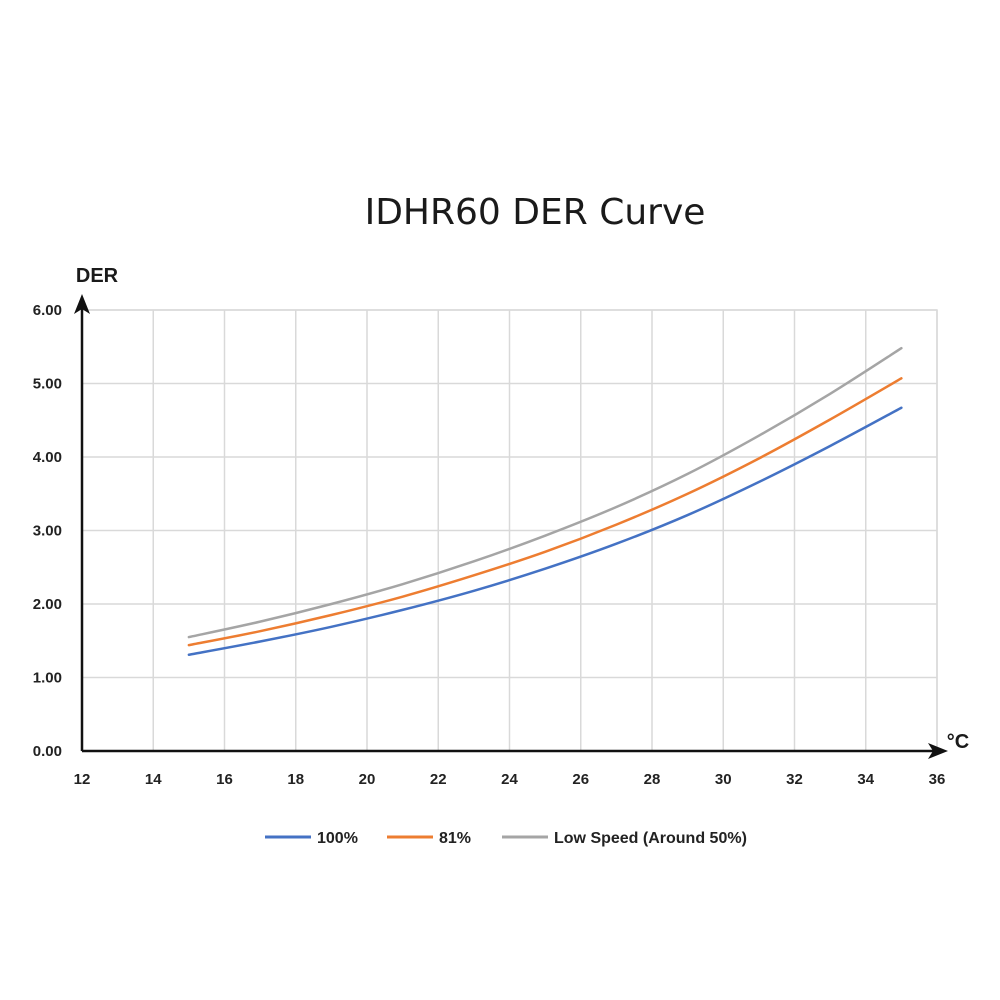  What do you see at coordinates (723, 779) in the screenshot?
I see `x-tick-label: 30` at bounding box center [723, 779].